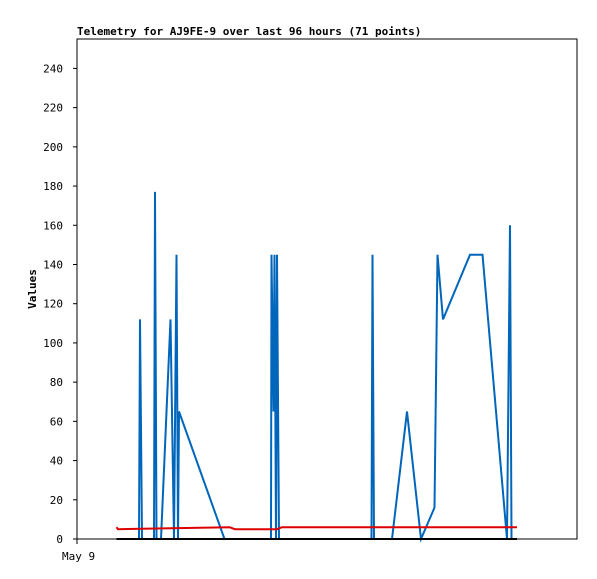 This screenshot has width=597, height=579. Describe the element at coordinates (56, 500) in the screenshot. I see `y-tick-label: 20` at that location.